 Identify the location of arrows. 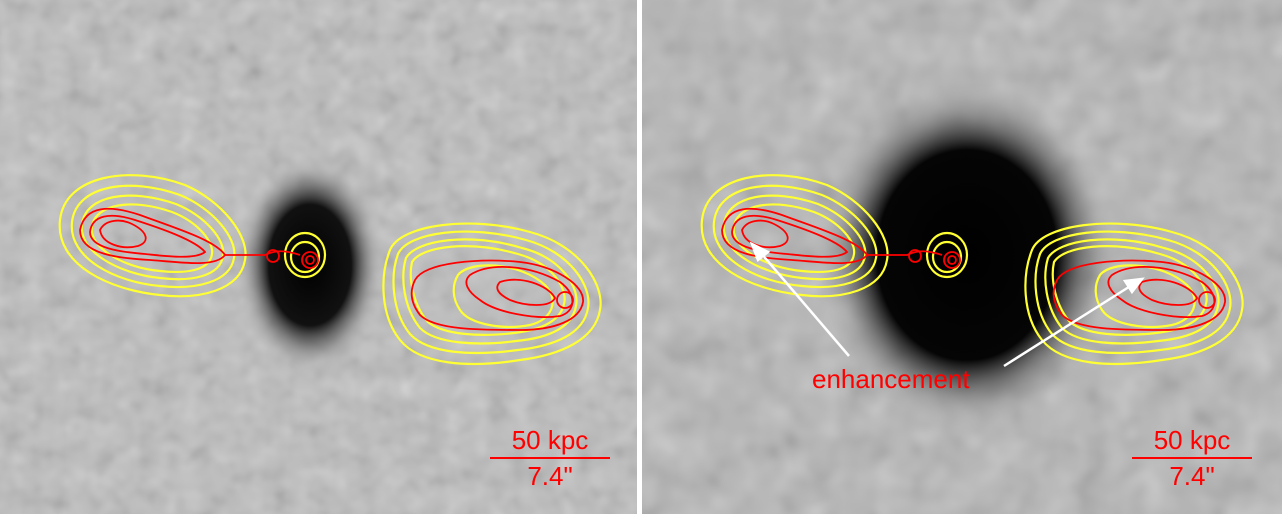
(947, 304).